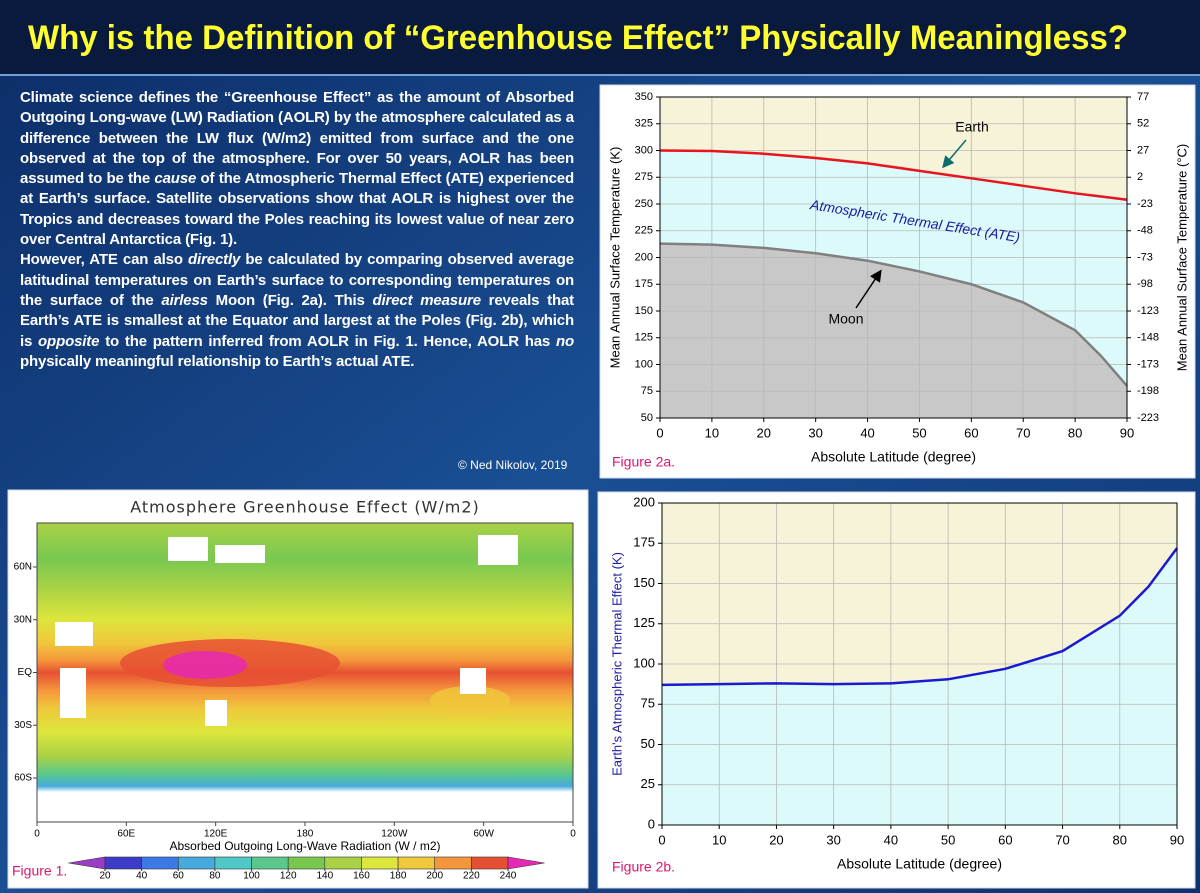 Image resolution: width=1200 pixels, height=893 pixels. Describe the element at coordinates (1145, 231) in the screenshot. I see `y2-tick-label: -48` at that location.